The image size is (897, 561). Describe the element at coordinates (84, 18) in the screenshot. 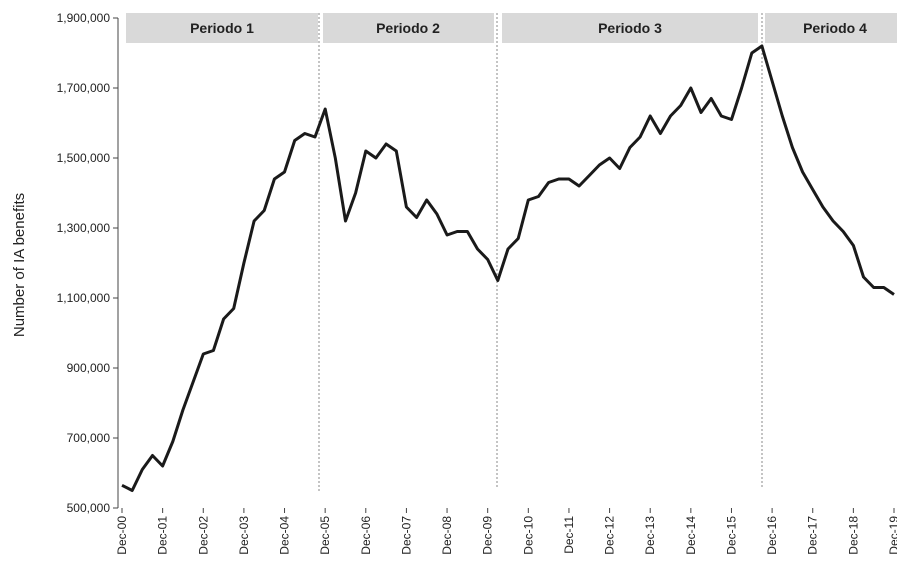

I see `y-tick-label: 1,900,000` at that location.